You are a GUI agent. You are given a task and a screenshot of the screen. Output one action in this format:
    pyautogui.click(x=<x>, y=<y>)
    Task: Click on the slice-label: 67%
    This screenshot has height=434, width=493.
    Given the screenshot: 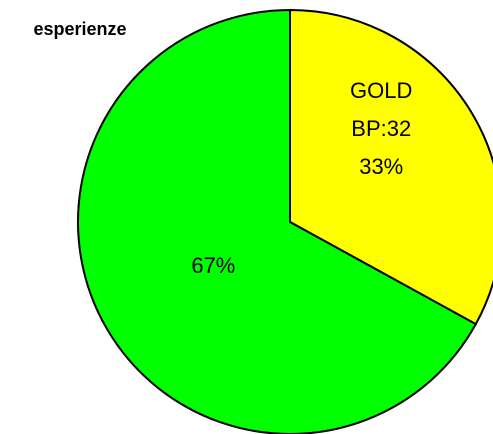 What is the action you would take?
    pyautogui.click(x=213, y=265)
    